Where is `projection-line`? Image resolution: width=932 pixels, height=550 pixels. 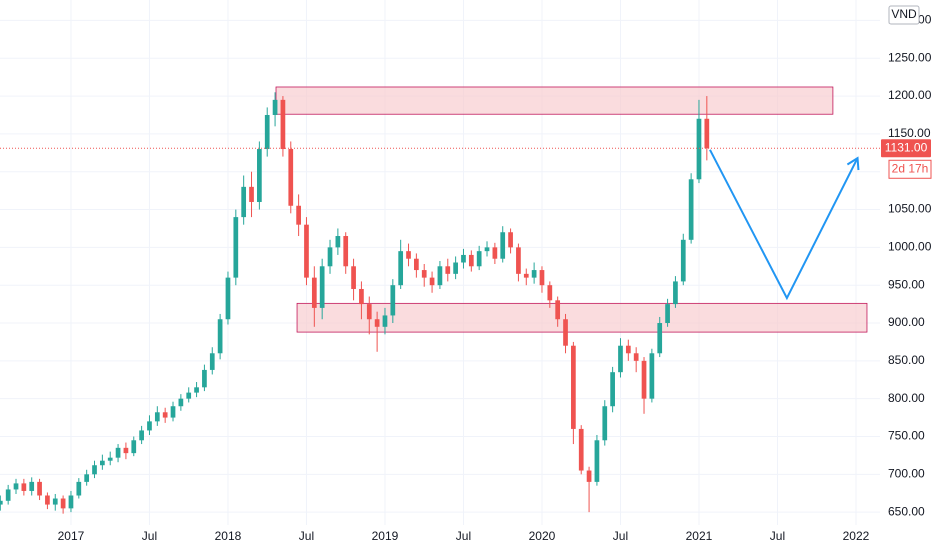 projection-line is located at coordinates (784, 225).